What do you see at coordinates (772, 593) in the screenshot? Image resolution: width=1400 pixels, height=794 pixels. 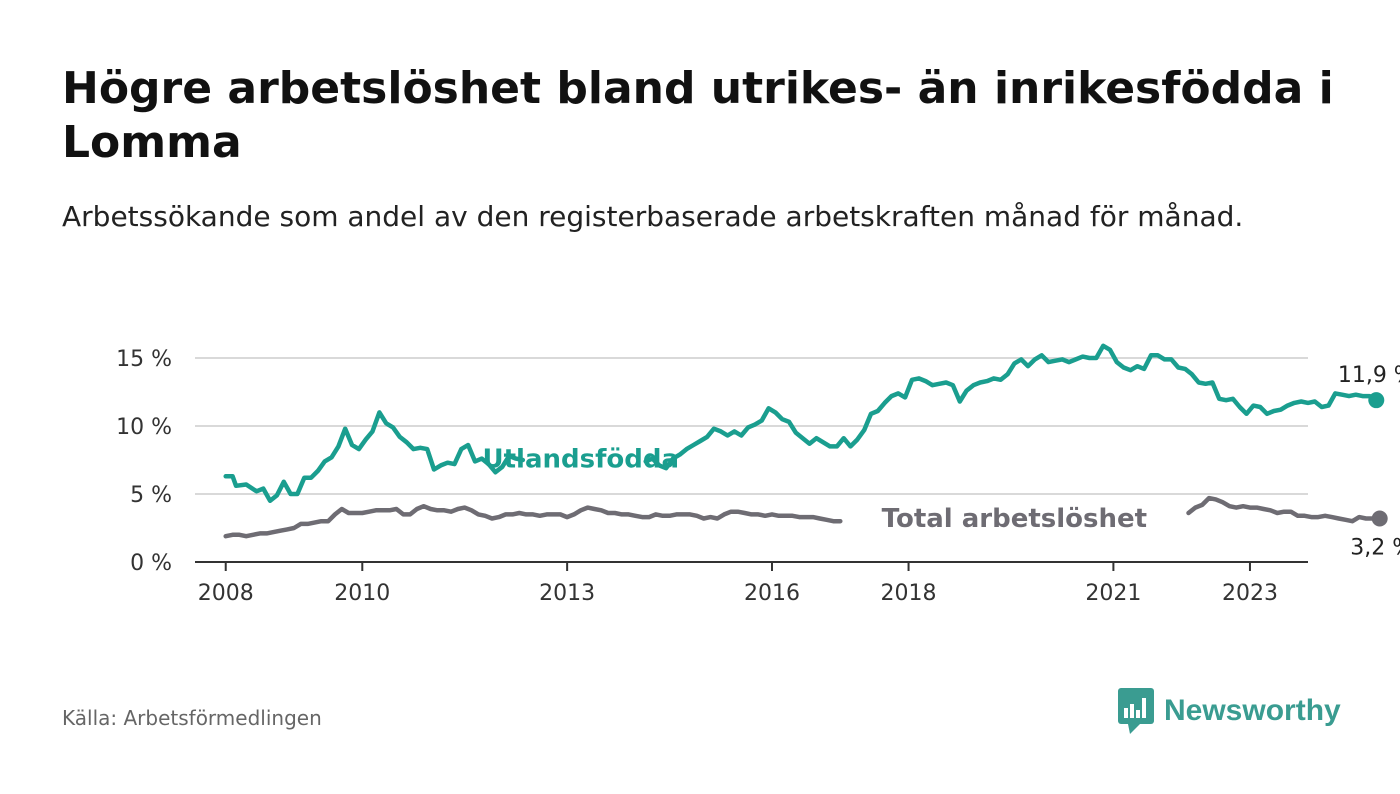 I see `x-tick-label: 2016` at bounding box center [772, 593].